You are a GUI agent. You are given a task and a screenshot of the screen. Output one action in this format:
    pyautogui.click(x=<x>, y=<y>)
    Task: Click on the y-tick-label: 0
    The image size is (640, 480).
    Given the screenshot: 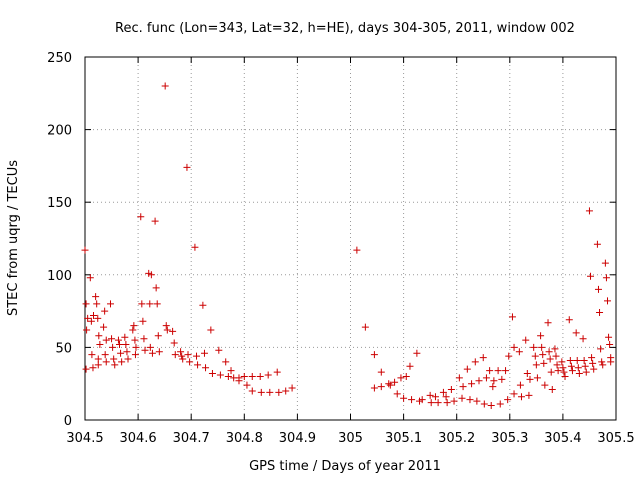 What is the action you would take?
    pyautogui.click(x=68, y=421)
    